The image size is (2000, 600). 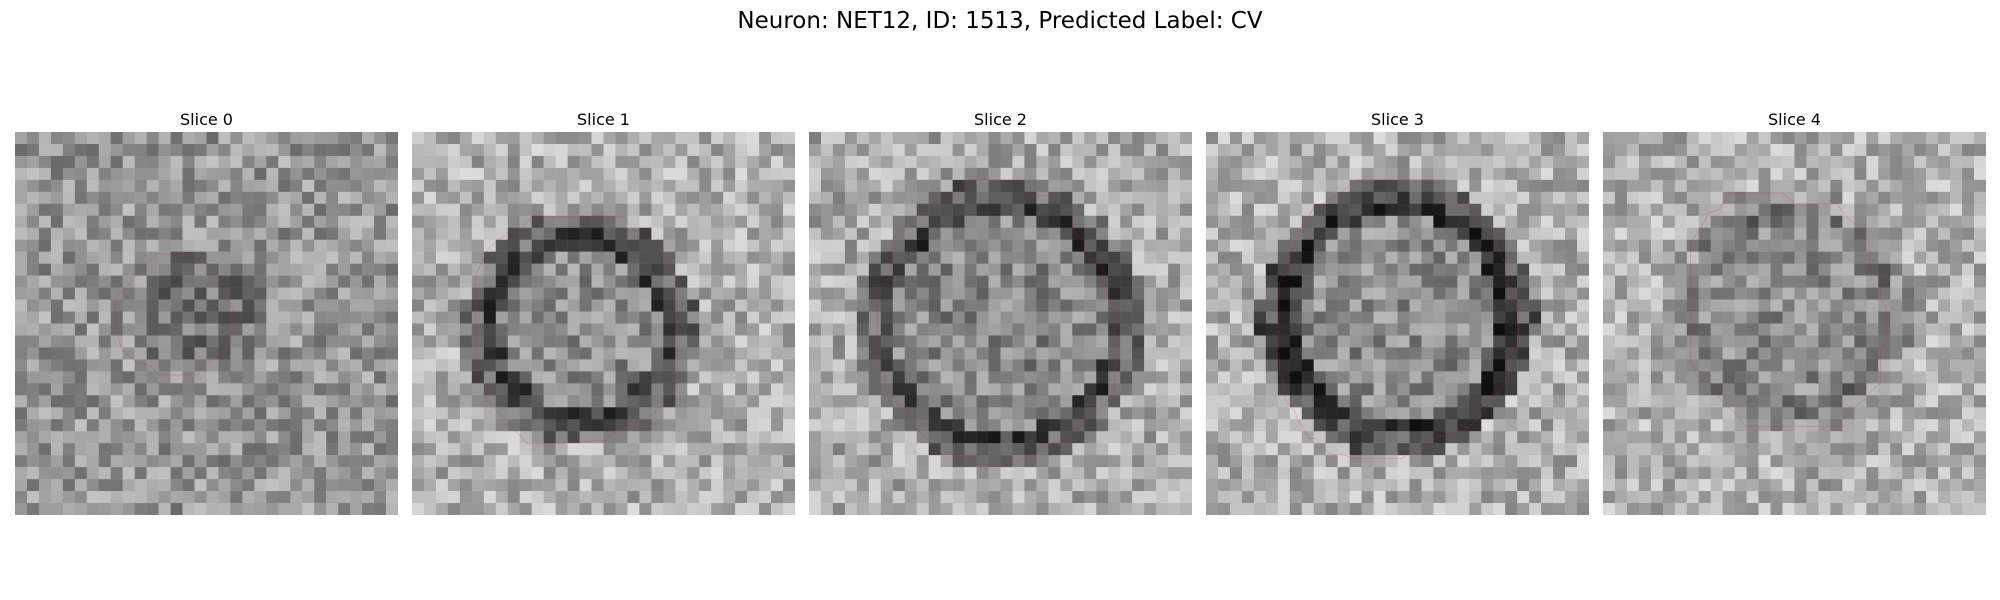 I want to click on slice-title: Slice 1, so click(x=603, y=119).